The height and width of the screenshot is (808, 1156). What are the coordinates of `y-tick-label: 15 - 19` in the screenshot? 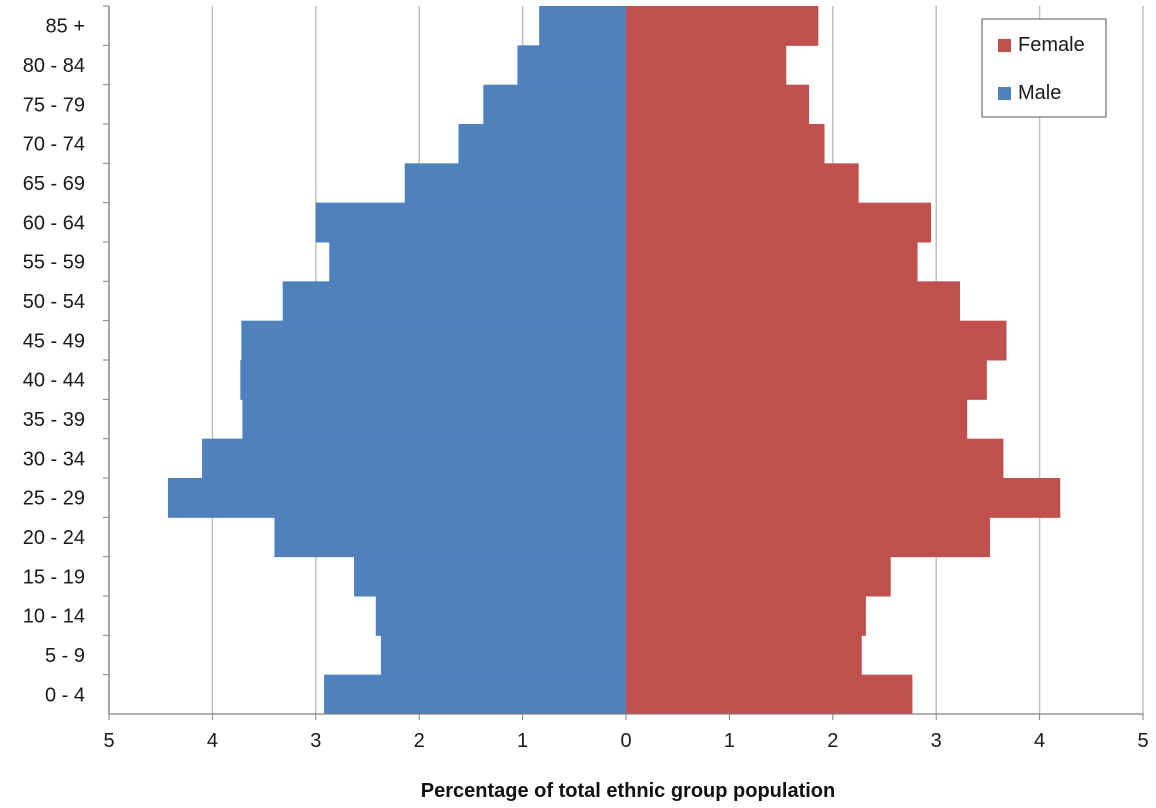 It's located at (54, 577).